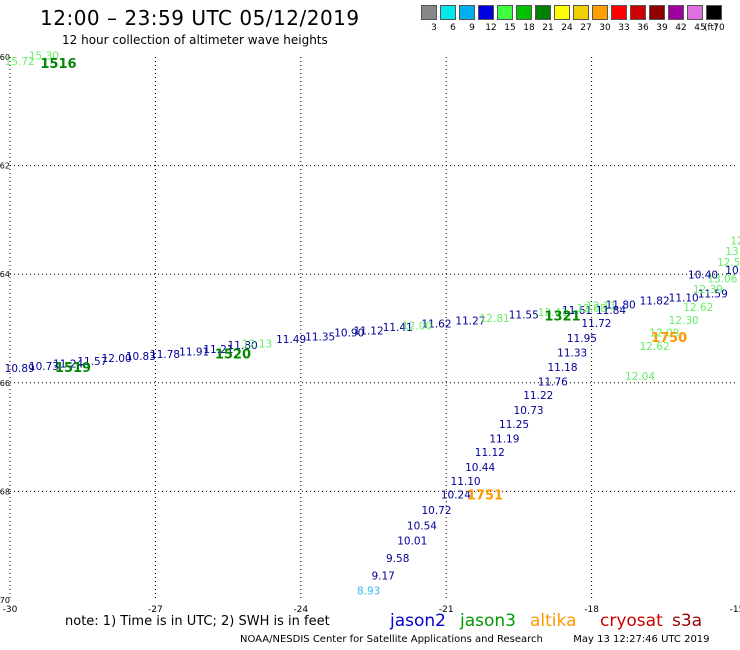 The width and height of the screenshot is (740, 650). I want to click on wave-height-label: 11.59, so click(713, 295).